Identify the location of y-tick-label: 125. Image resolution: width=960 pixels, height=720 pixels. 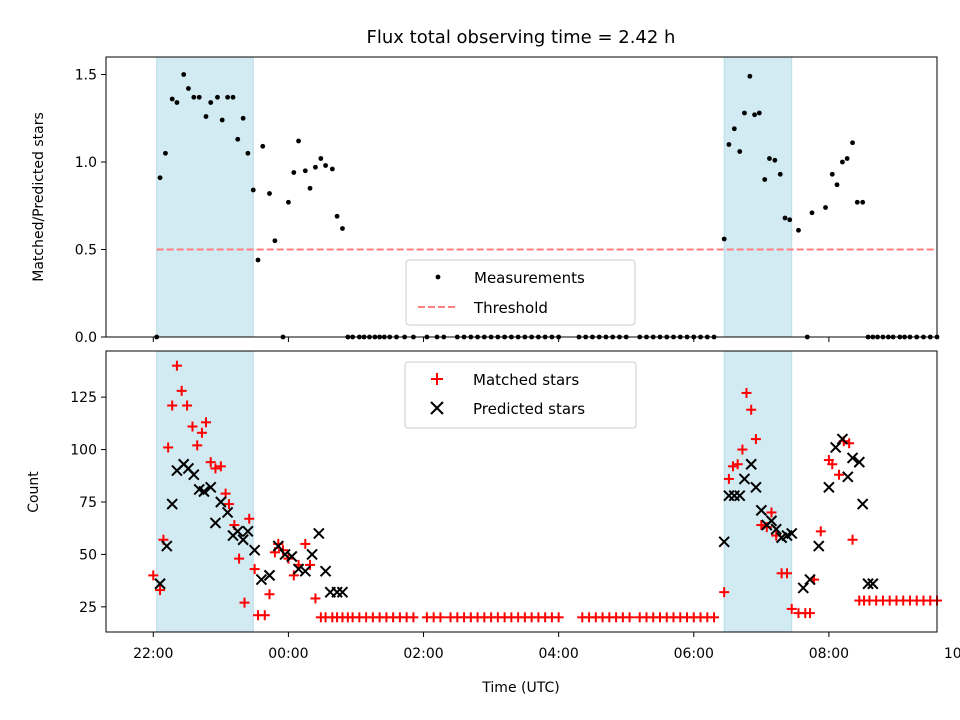
(83, 398).